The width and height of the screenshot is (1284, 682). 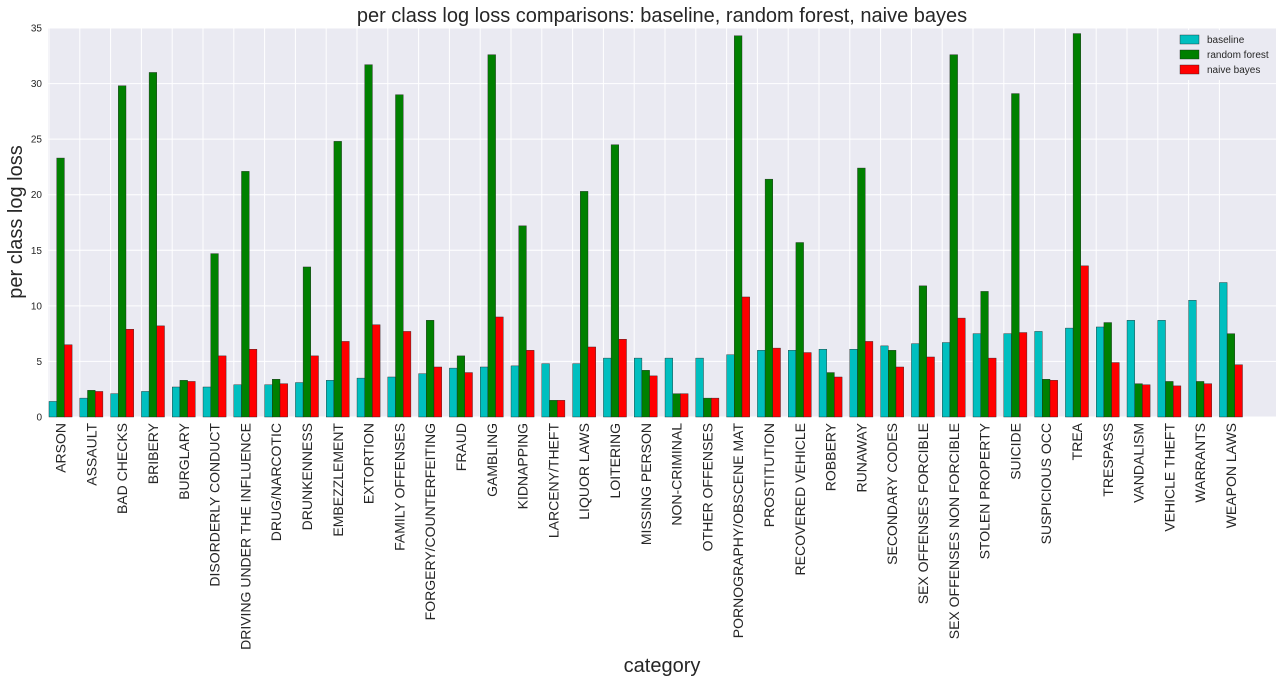 I want to click on x-tick-label: TRESPASS, so click(x=1108, y=460).